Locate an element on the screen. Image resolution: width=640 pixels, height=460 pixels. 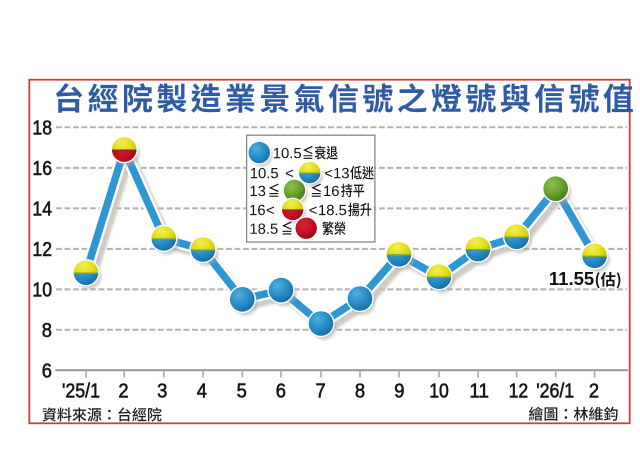
svg-text: '25/1 is located at coordinates (81, 392).